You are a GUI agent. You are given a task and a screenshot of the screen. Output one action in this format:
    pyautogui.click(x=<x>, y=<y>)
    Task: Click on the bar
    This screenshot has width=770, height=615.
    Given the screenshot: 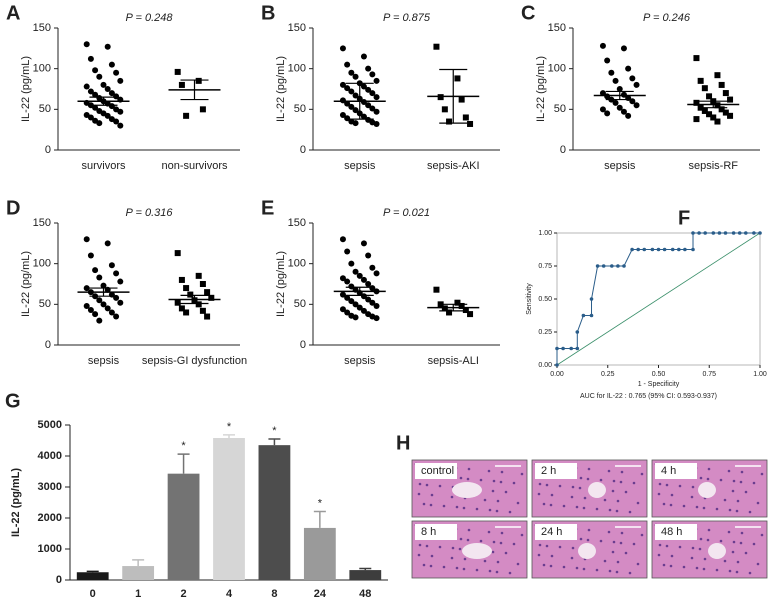 What is the action you would take?
    pyautogui.click(x=92, y=576)
    